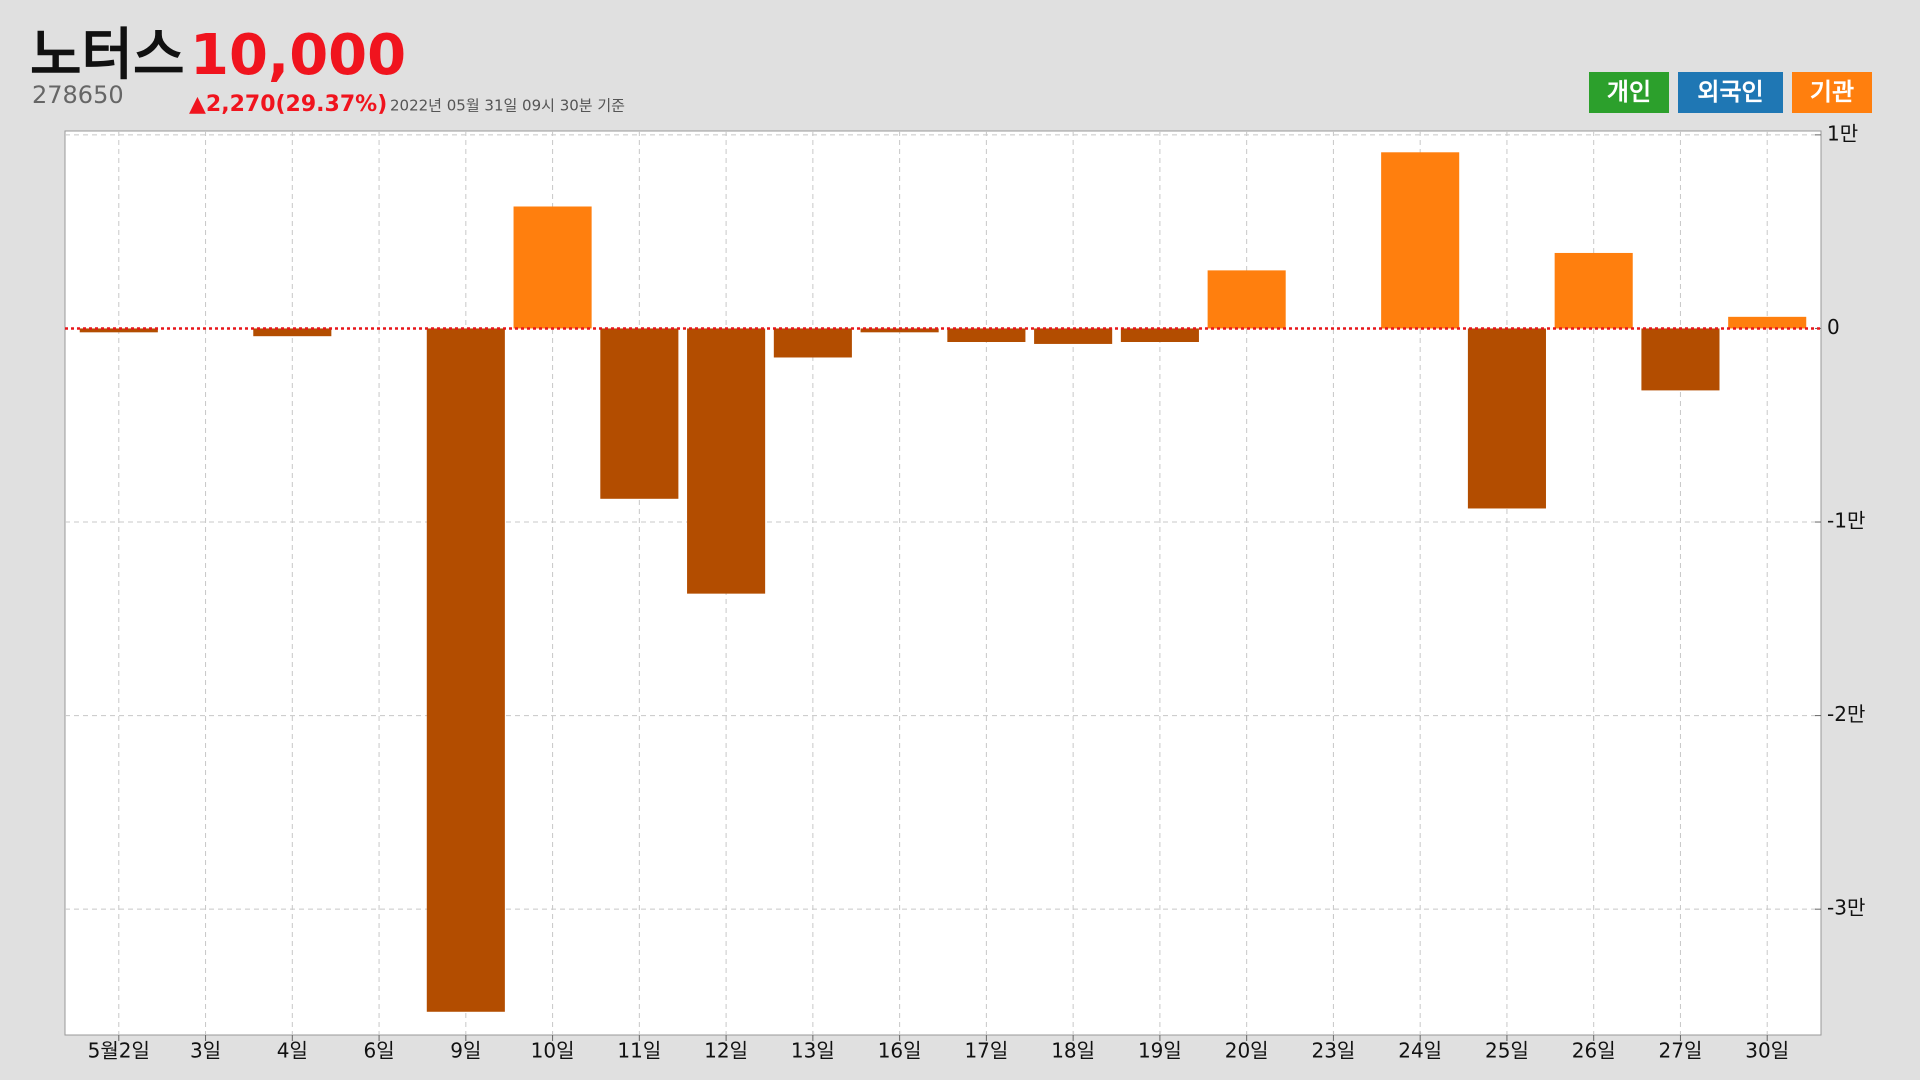 This screenshot has width=1920, height=1080. What do you see at coordinates (298, 55) in the screenshot?
I see `price: 10,000` at bounding box center [298, 55].